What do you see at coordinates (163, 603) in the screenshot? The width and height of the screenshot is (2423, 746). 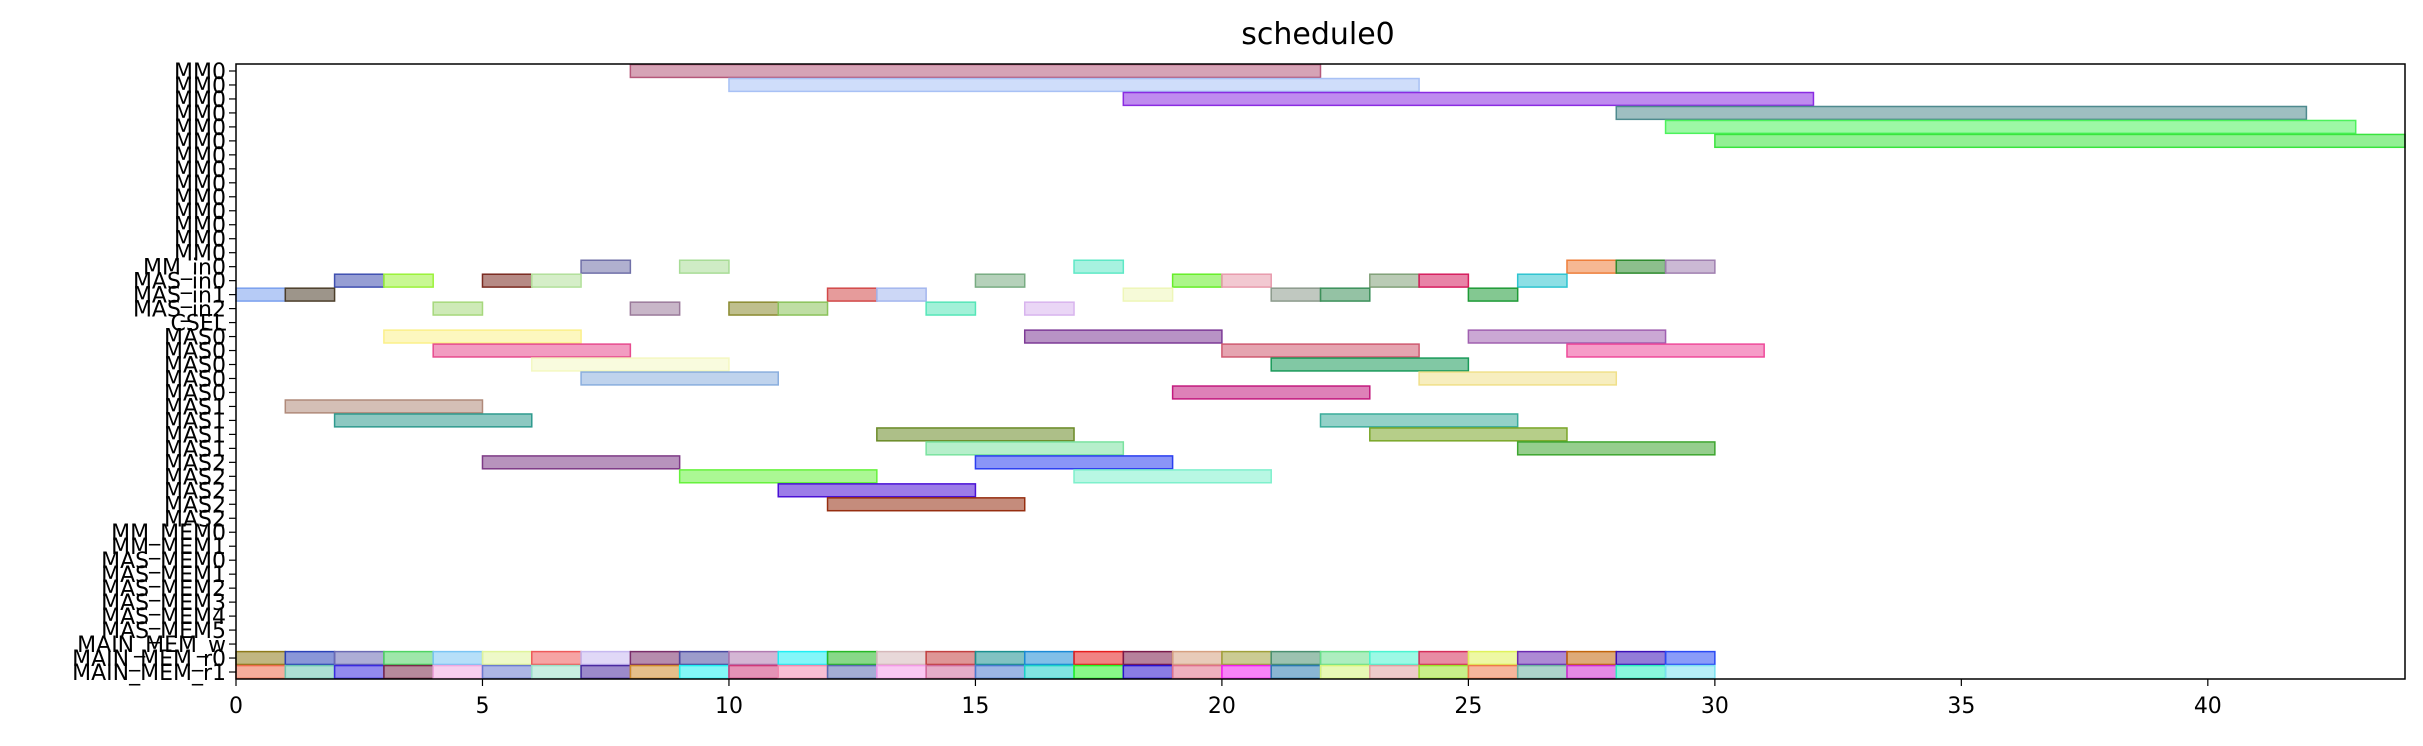 I see `y-tick-label: MAS_MEM3` at bounding box center [163, 603].